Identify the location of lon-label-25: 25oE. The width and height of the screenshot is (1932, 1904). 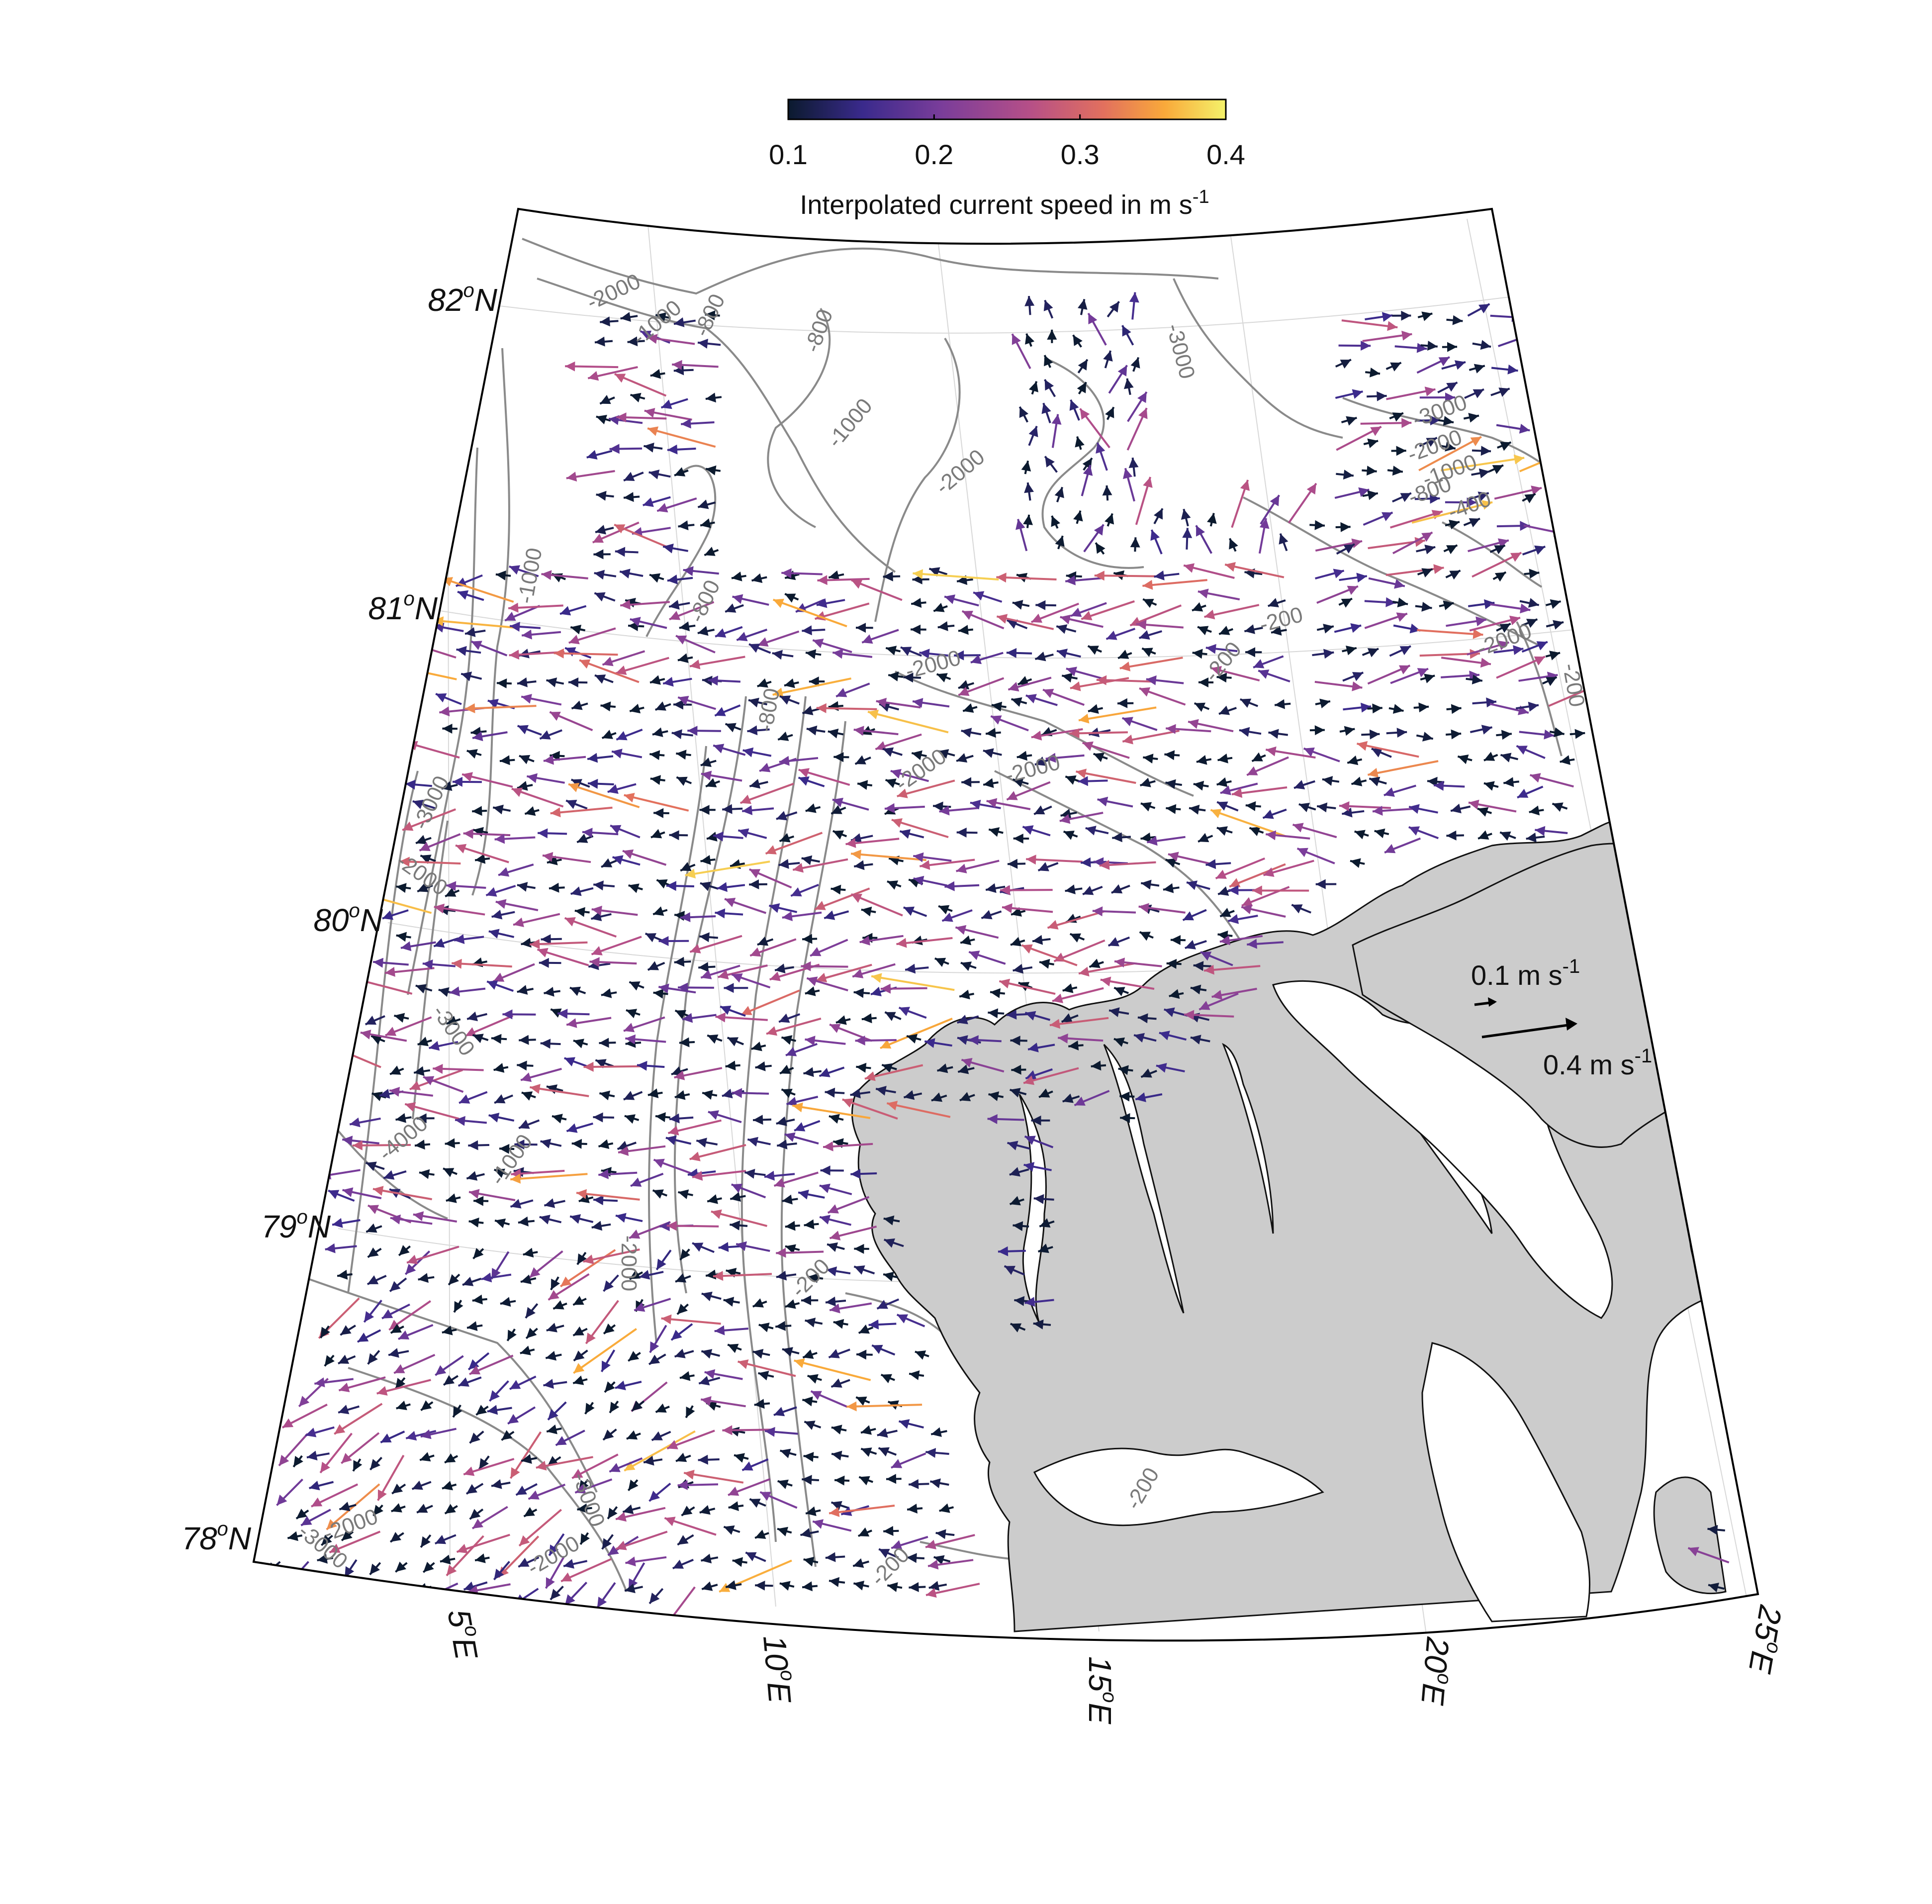
(1766, 1640).